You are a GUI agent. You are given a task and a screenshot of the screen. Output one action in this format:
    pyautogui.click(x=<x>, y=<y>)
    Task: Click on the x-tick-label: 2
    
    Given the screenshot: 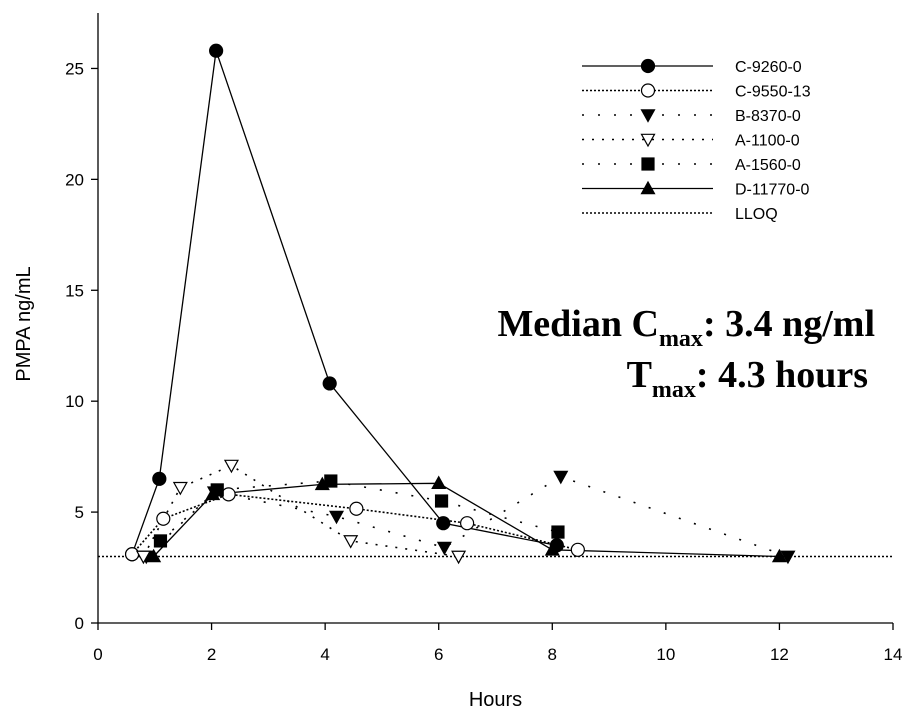 What is the action you would take?
    pyautogui.click(x=211, y=654)
    